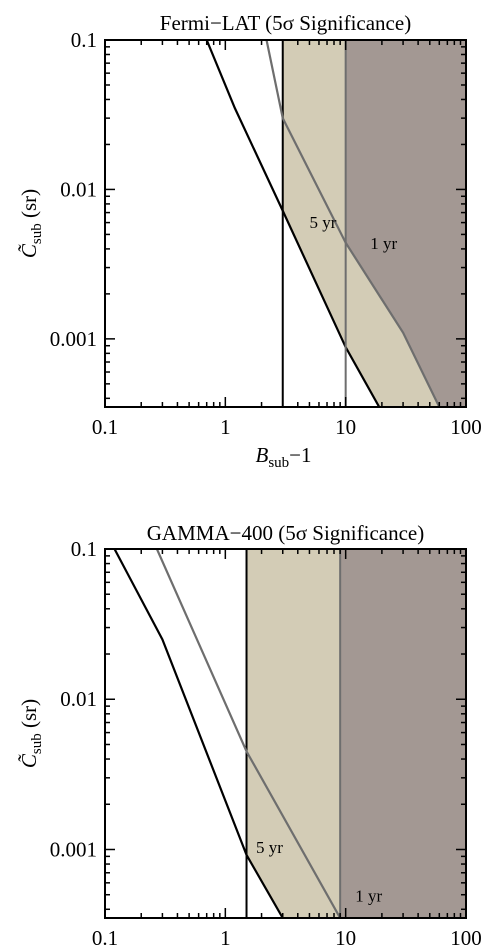 This screenshot has height=948, width=499. I want to click on chart-title: GAMMA−400 (5σ Significance), so click(285, 533).